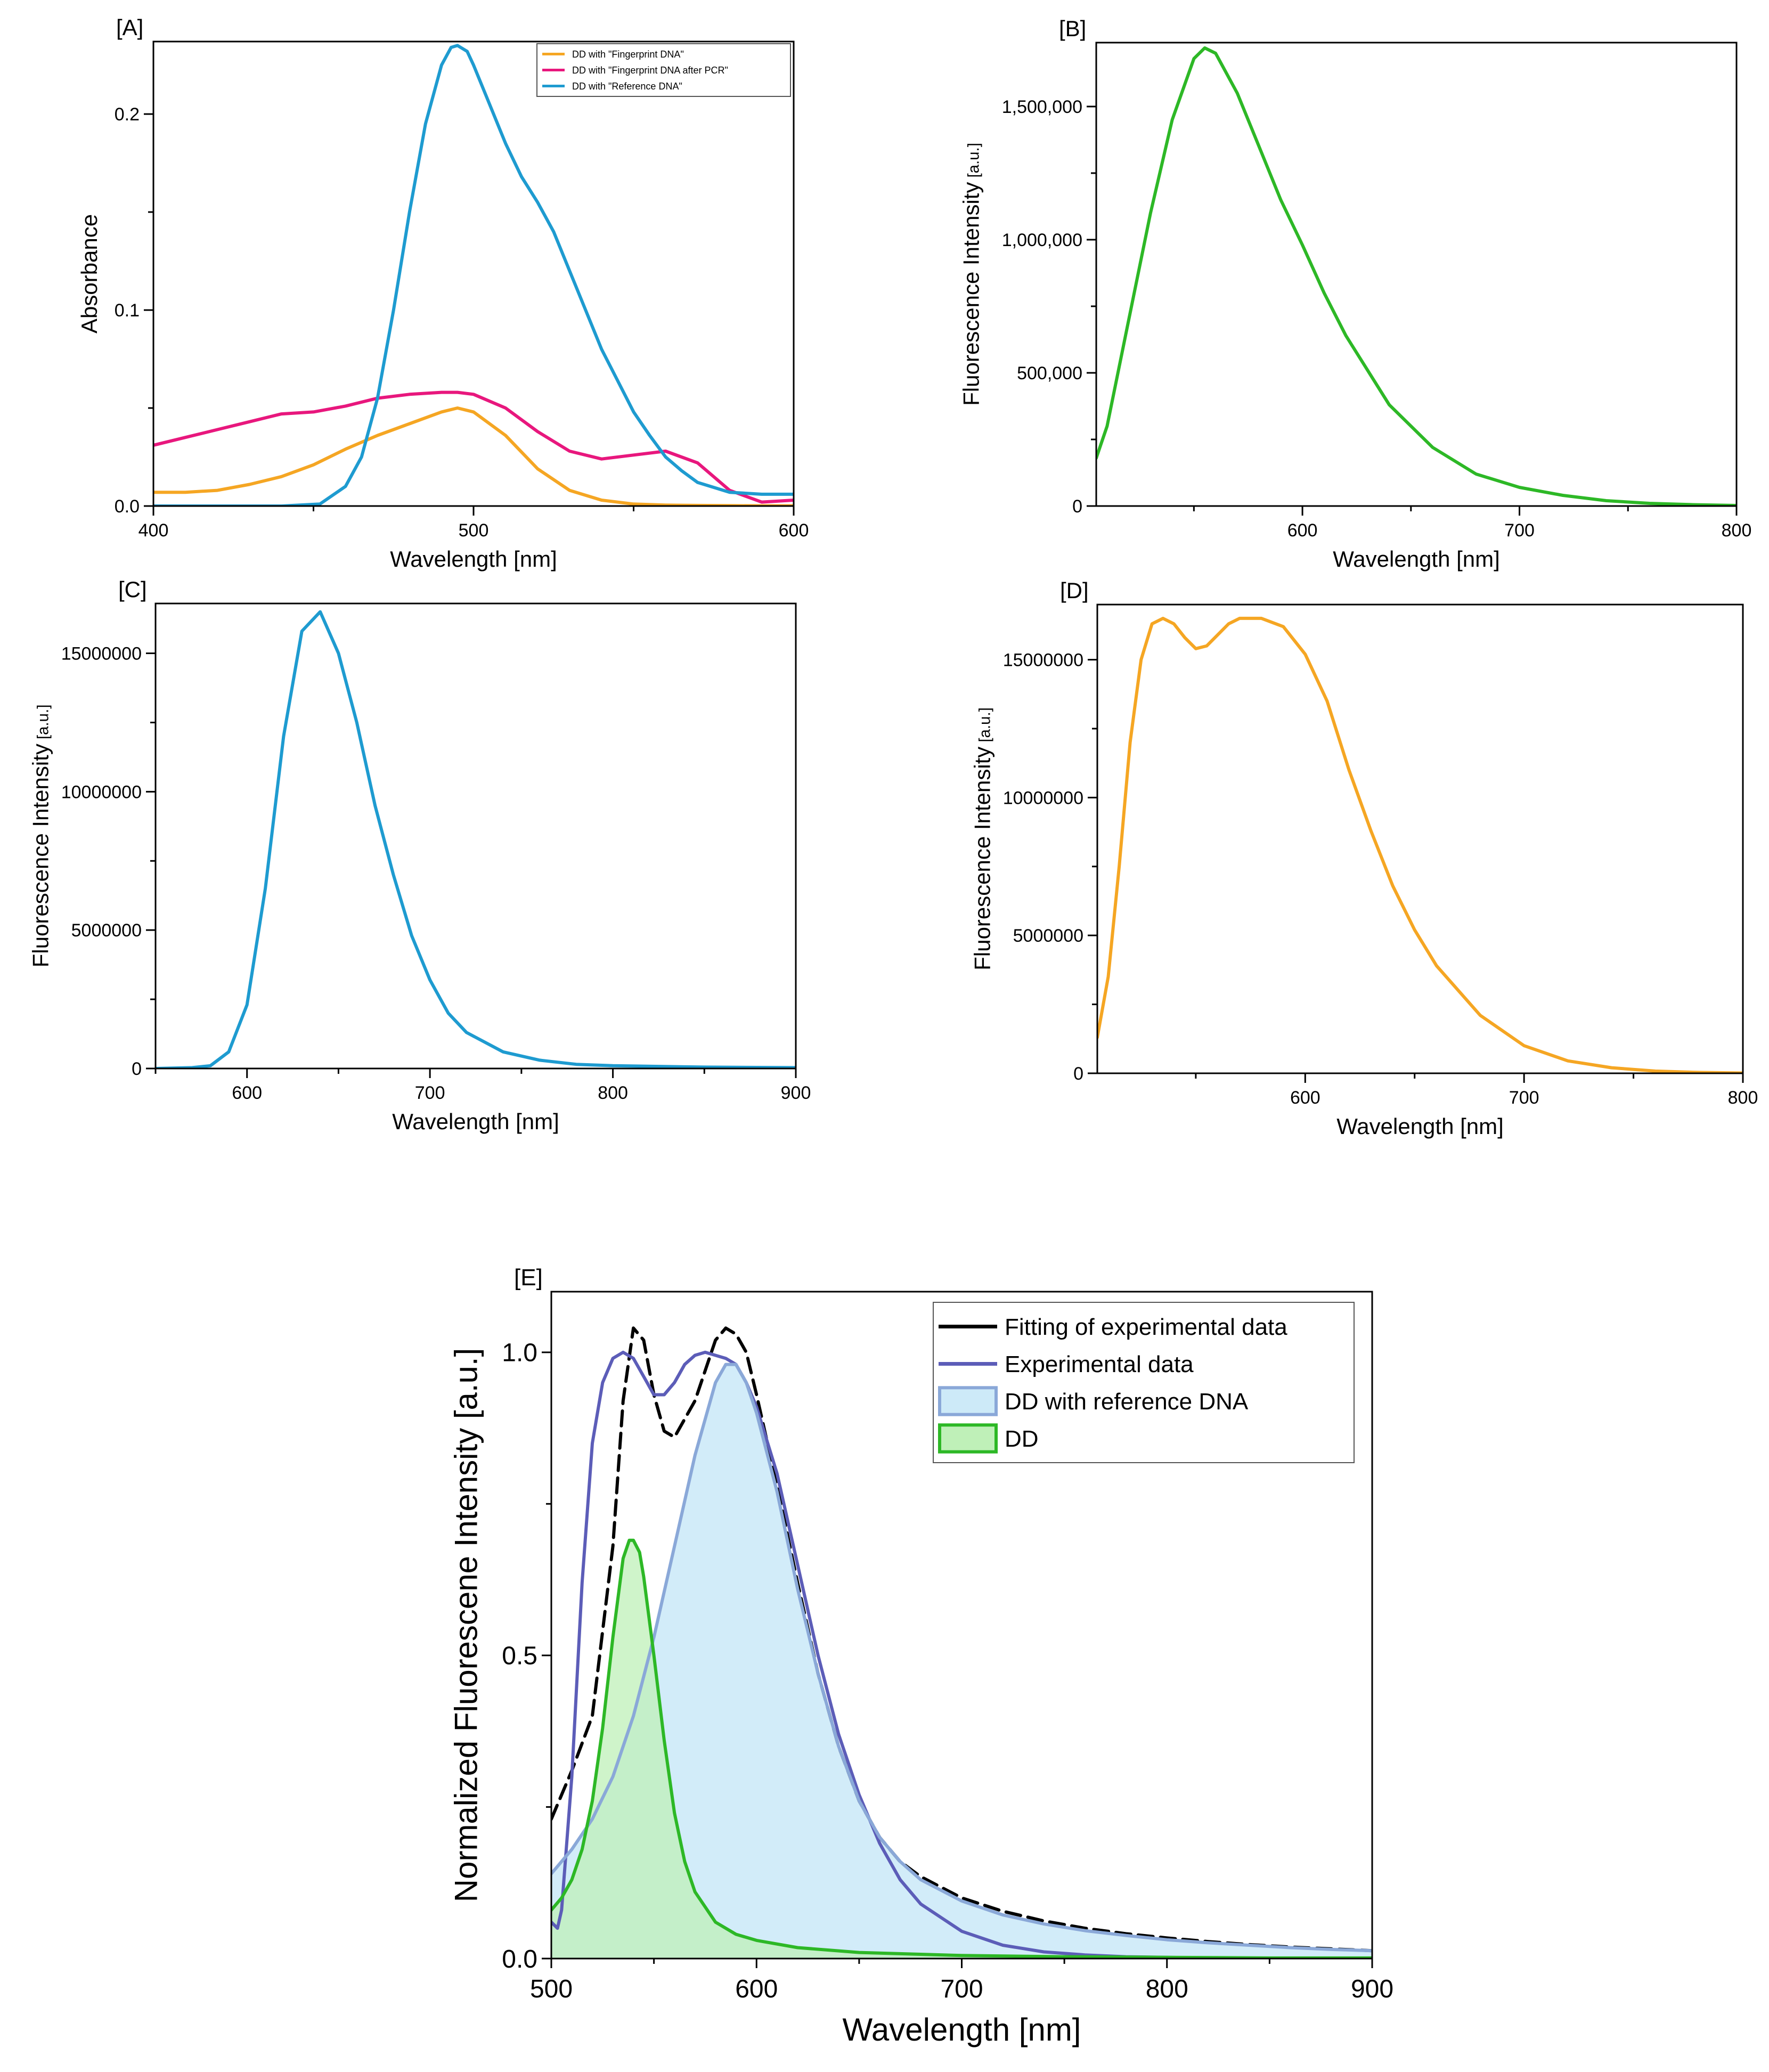 The height and width of the screenshot is (2072, 1769). Describe the element at coordinates (1146, 1327) in the screenshot. I see `legend-label: Fitting of experimental data` at that location.